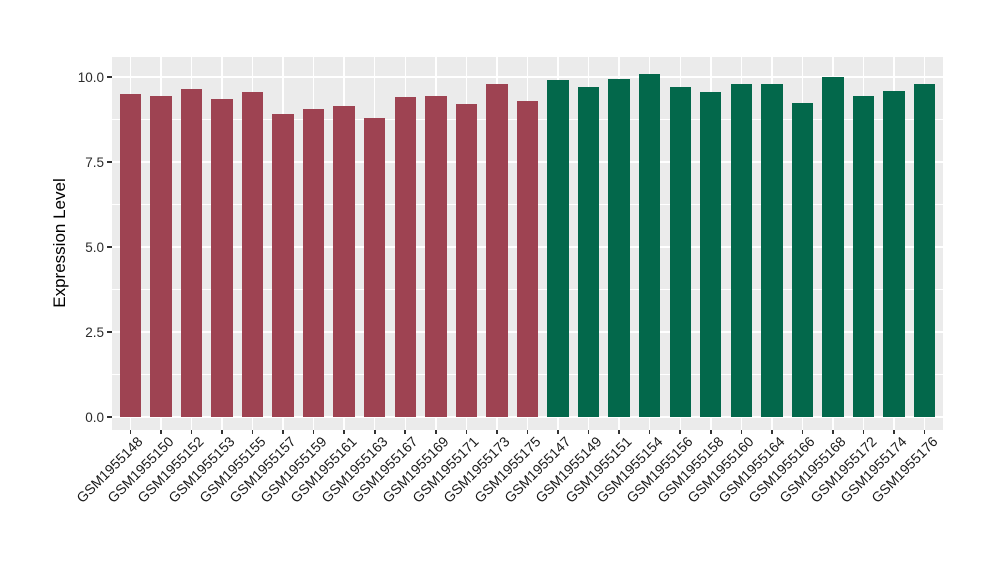 The width and height of the screenshot is (1000, 580). Describe the element at coordinates (313, 263) in the screenshot. I see `bar-GSM1955159` at that location.